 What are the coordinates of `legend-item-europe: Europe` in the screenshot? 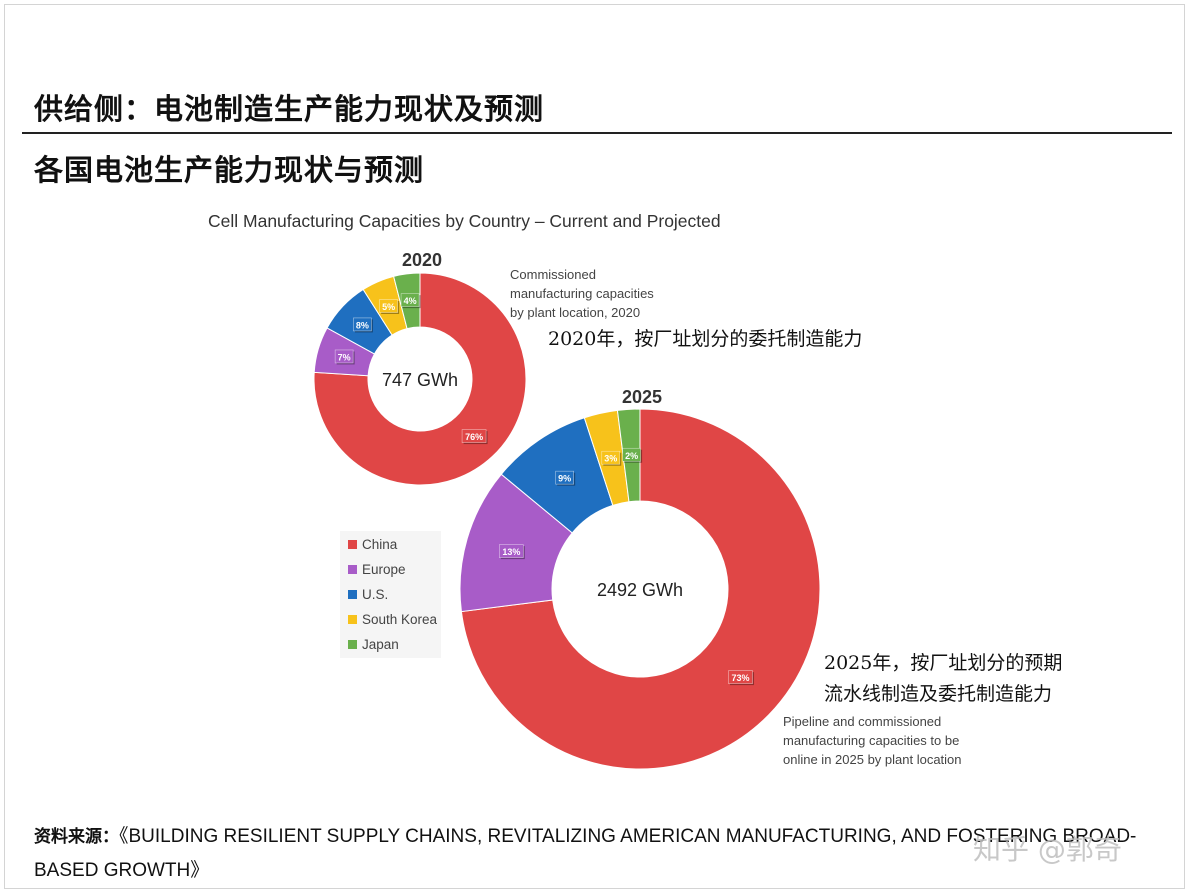 It's located at (377, 569).